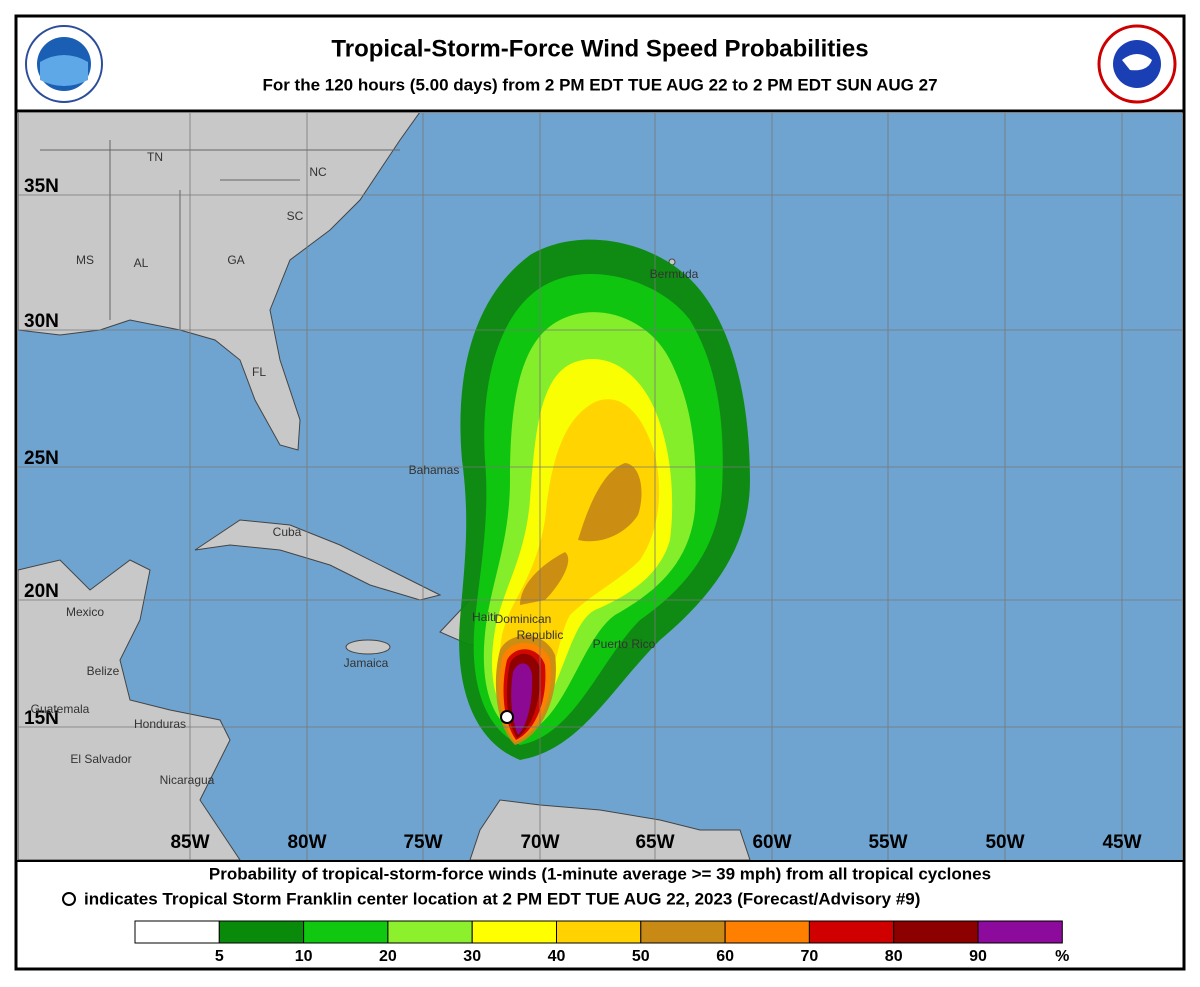 The image size is (1200, 987). What do you see at coordinates (141, 263) in the screenshot?
I see `place-label: AL` at bounding box center [141, 263].